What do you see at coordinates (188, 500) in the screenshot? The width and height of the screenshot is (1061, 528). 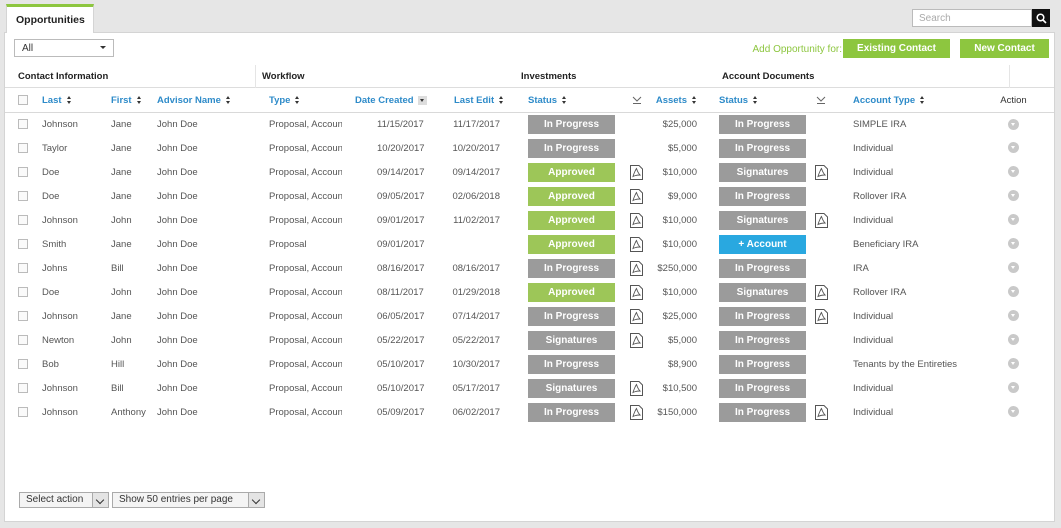 I see `page-size-select: Show 50 entries per page` at bounding box center [188, 500].